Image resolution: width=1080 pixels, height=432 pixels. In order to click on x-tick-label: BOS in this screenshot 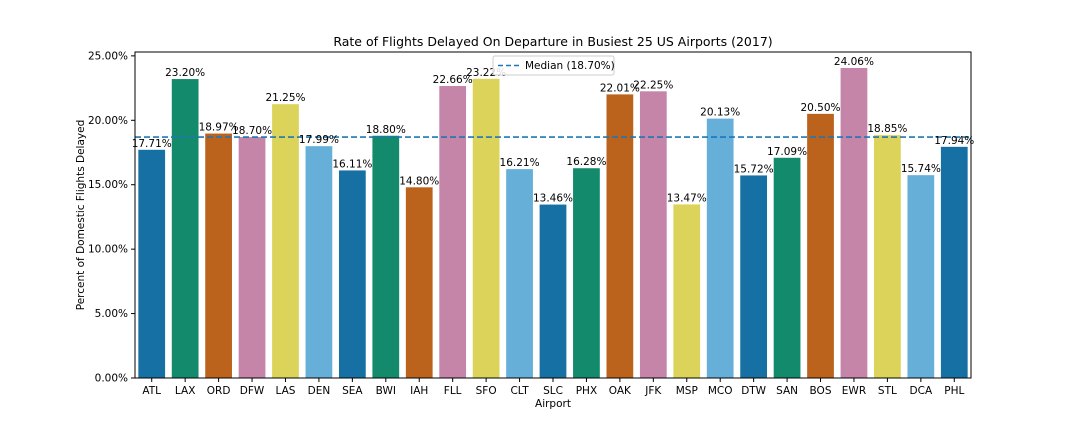, I will do `click(821, 391)`.